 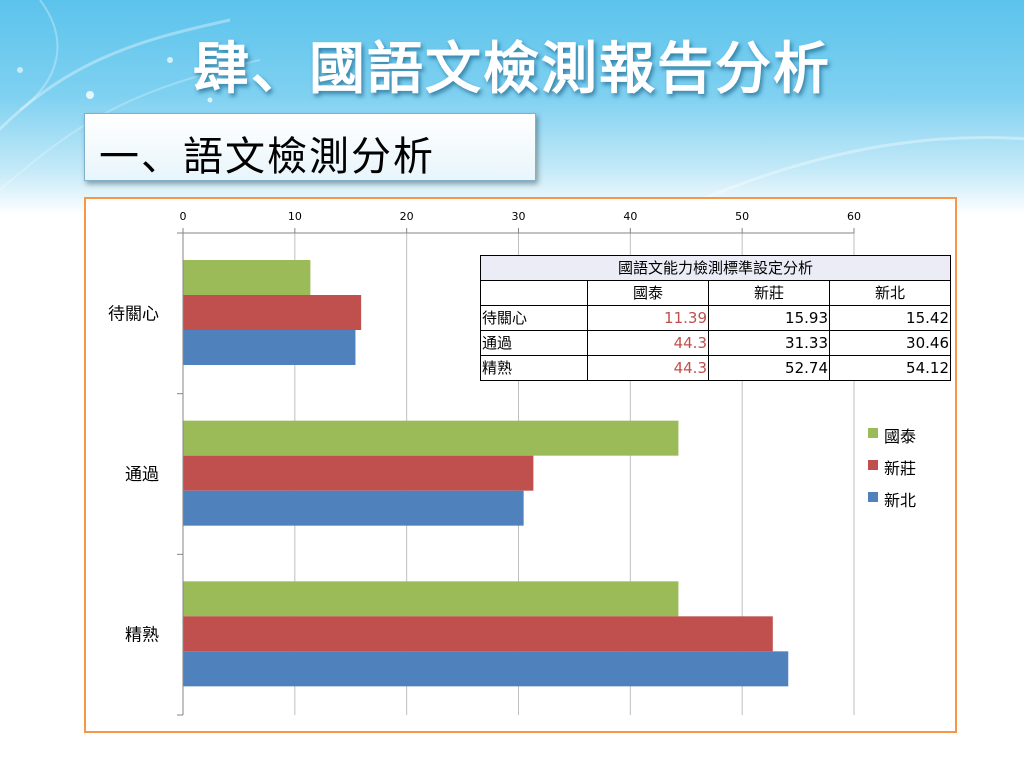 I want to click on legend-item-xinbei: 新北, so click(x=908, y=498).